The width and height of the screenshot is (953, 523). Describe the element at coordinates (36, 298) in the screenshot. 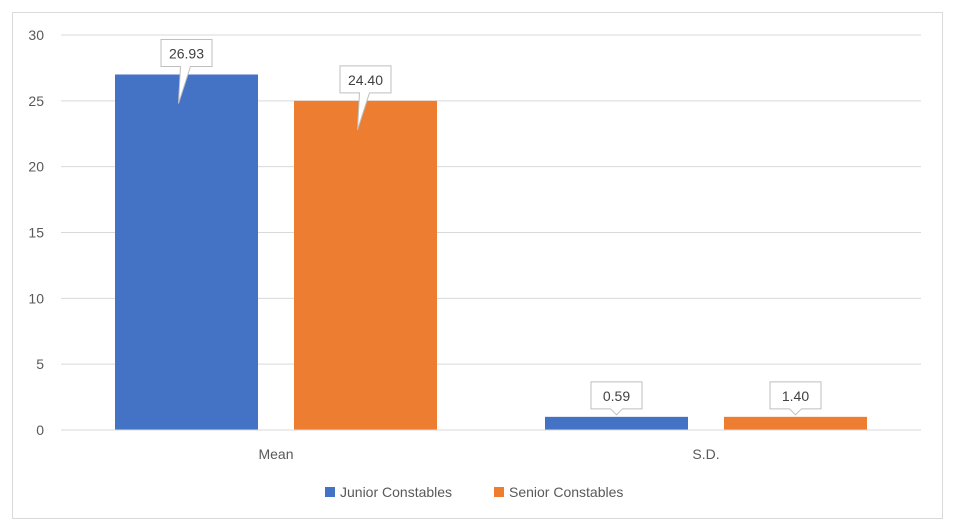

I see `y-tick-label: 10` at that location.